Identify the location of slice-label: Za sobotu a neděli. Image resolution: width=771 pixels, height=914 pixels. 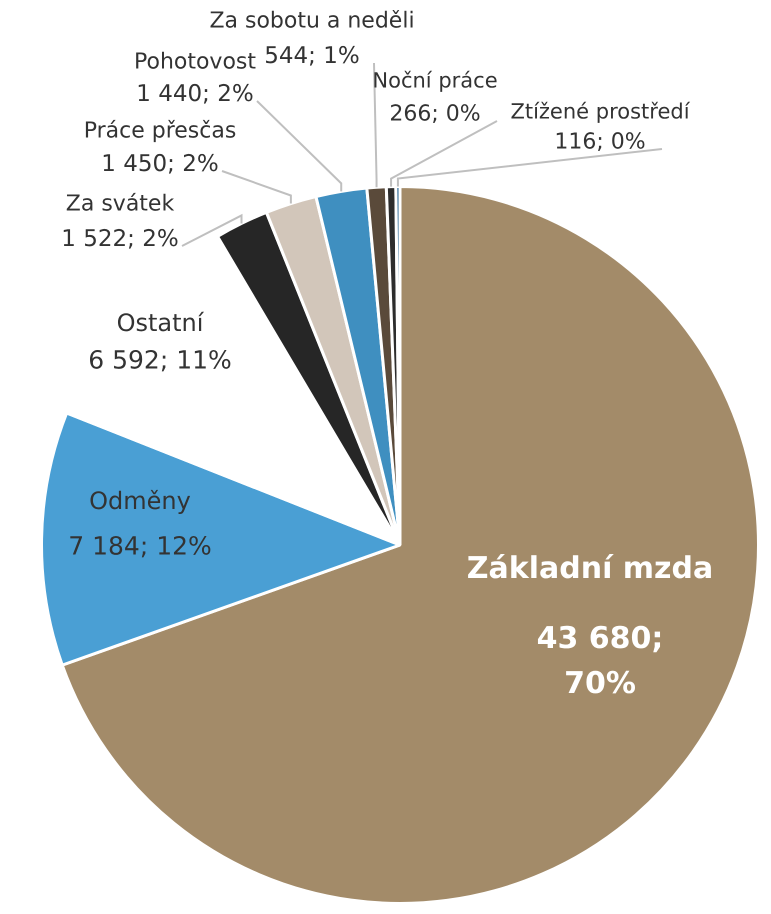
(312, 21).